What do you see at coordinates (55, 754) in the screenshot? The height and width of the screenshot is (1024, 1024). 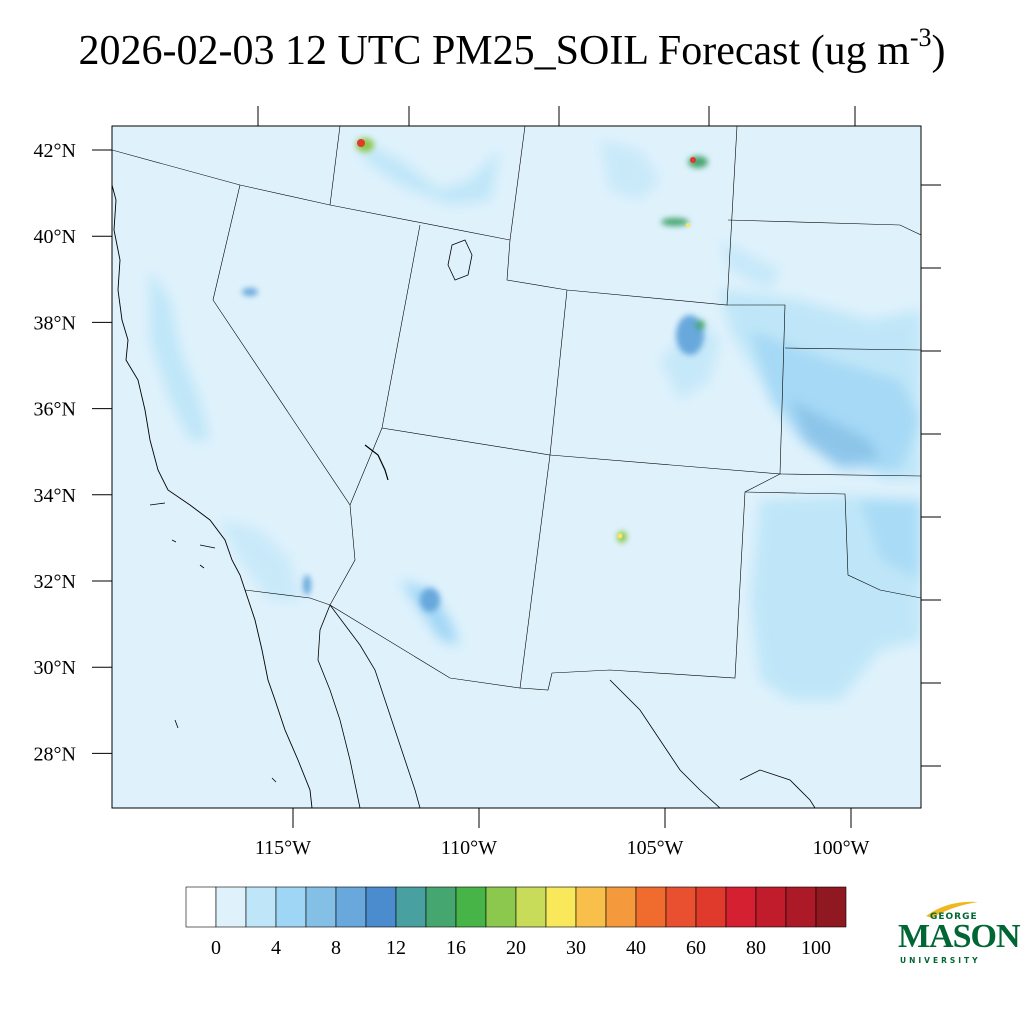 I see `lat-tick-label: 28°N` at bounding box center [55, 754].